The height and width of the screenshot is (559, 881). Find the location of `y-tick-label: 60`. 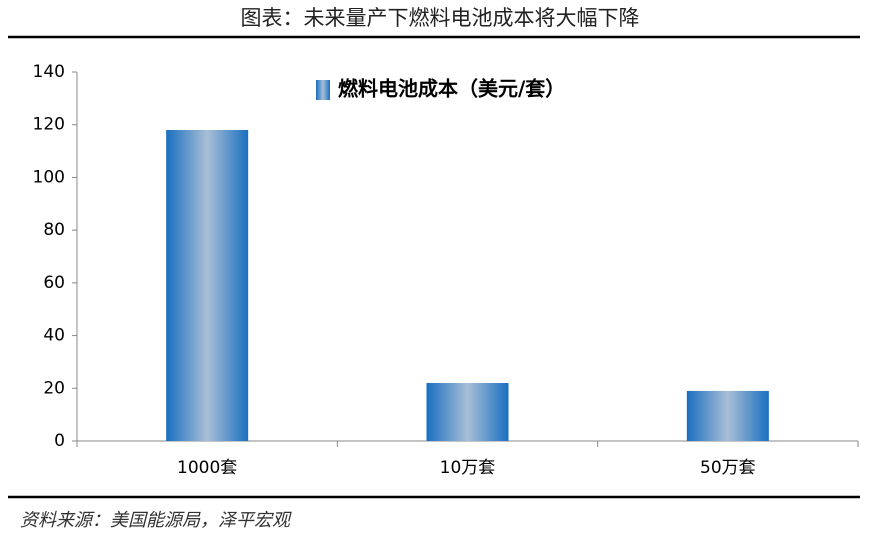

y-tick-label: 60 is located at coordinates (54, 283).